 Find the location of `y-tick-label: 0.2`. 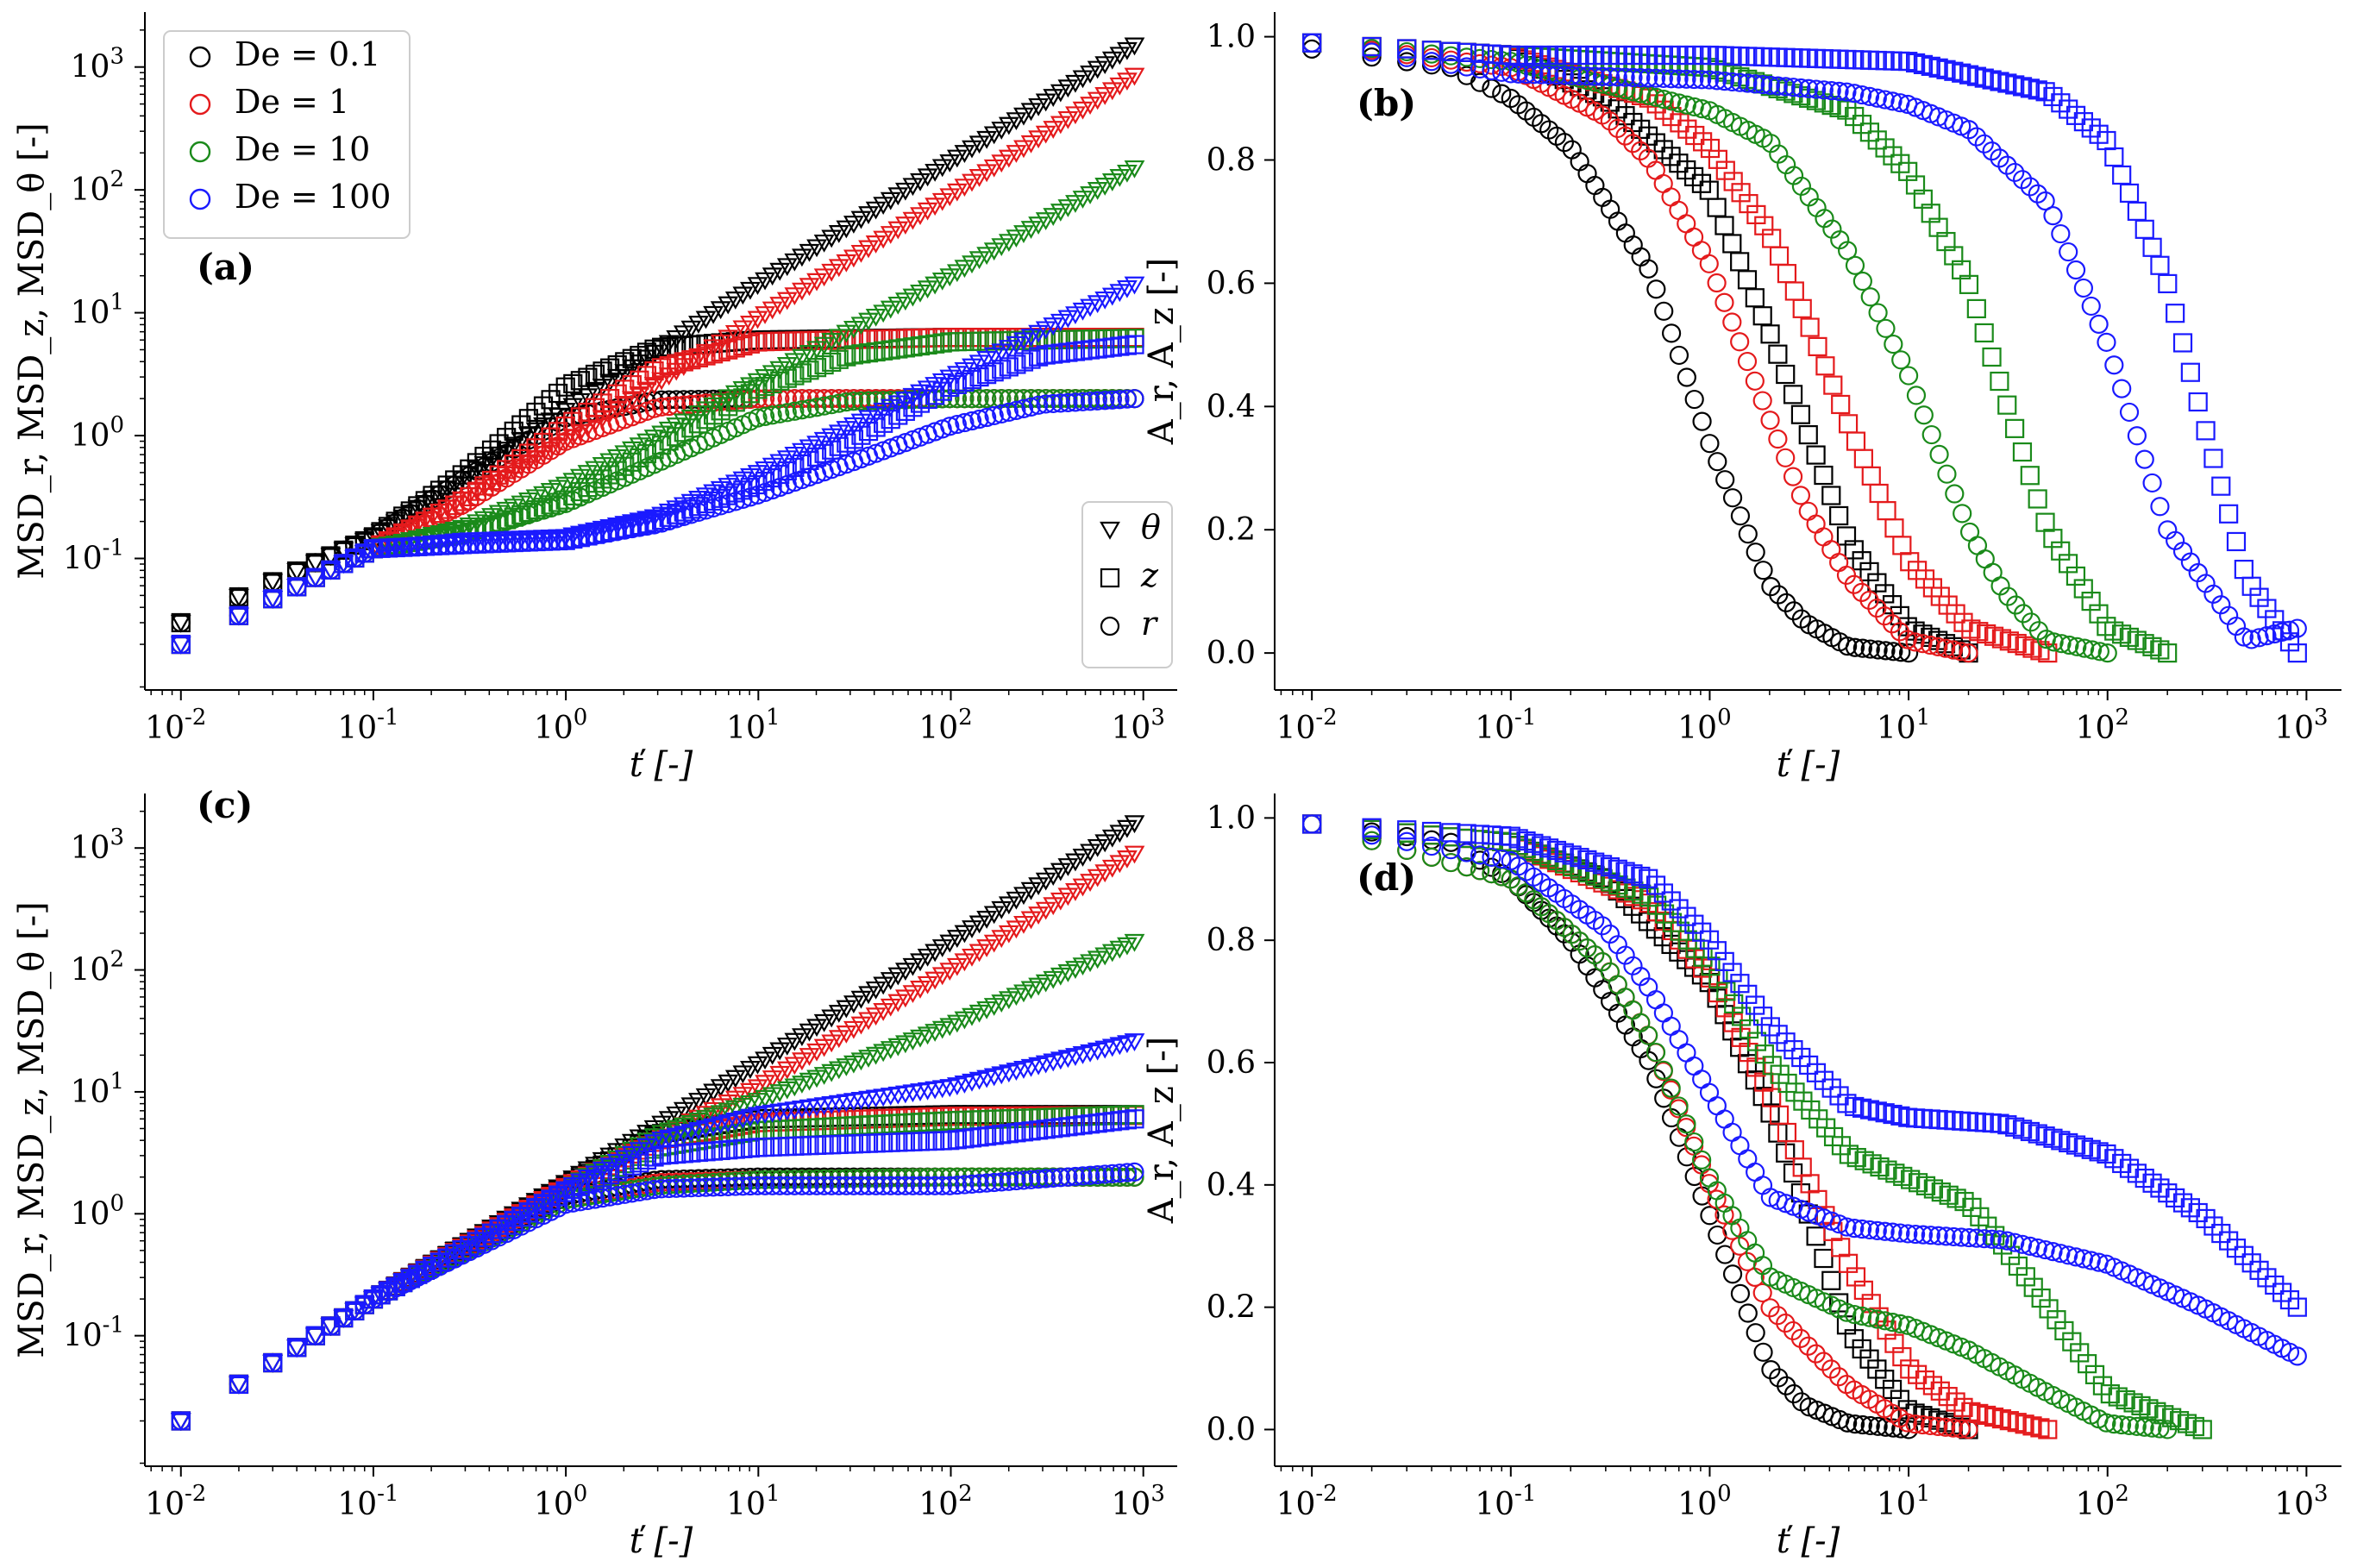

y-tick-label: 0.2 is located at coordinates (1231, 530).